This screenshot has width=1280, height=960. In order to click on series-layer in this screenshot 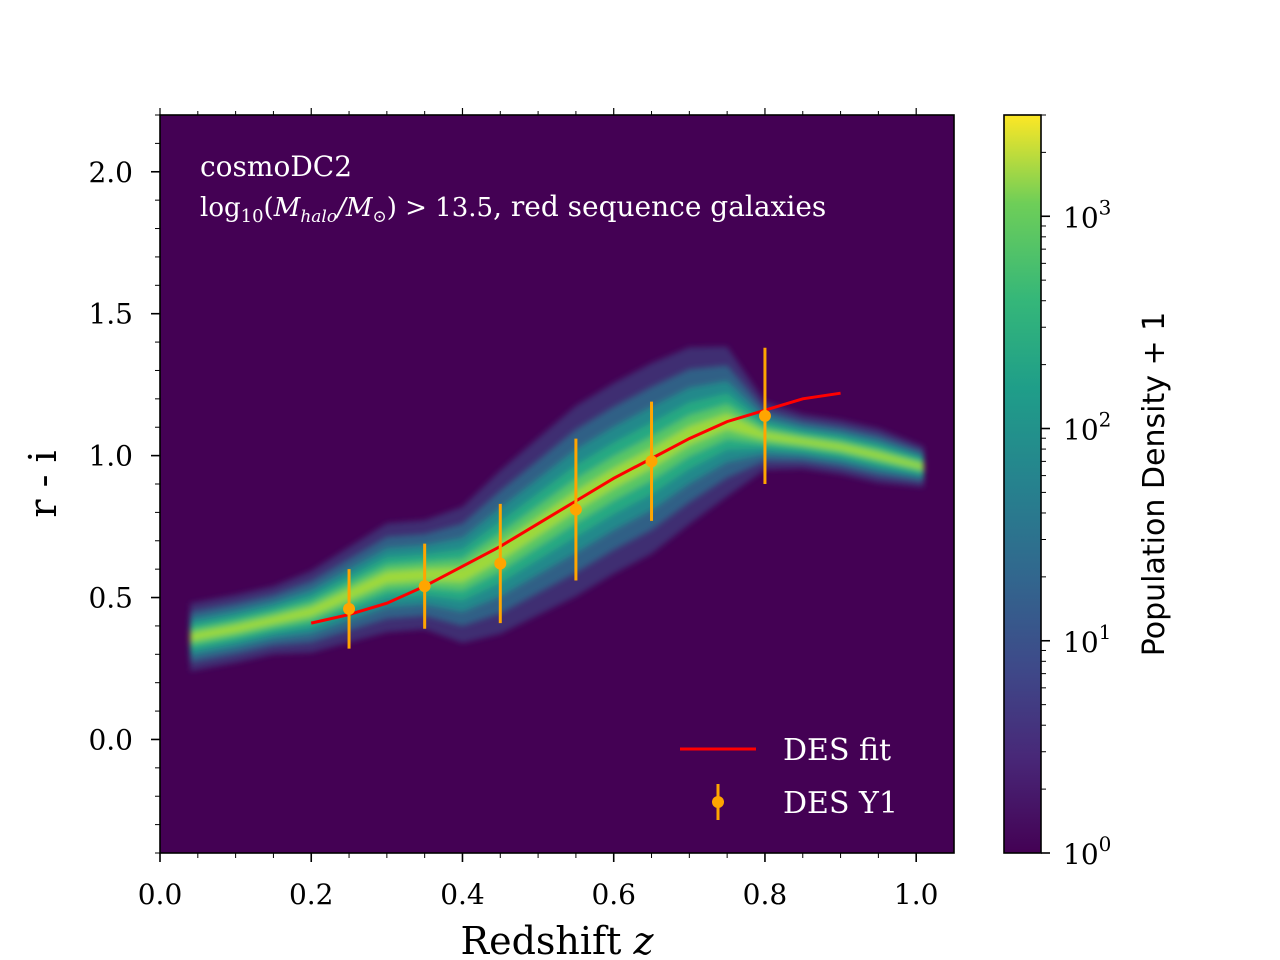, I will do `click(575, 498)`.